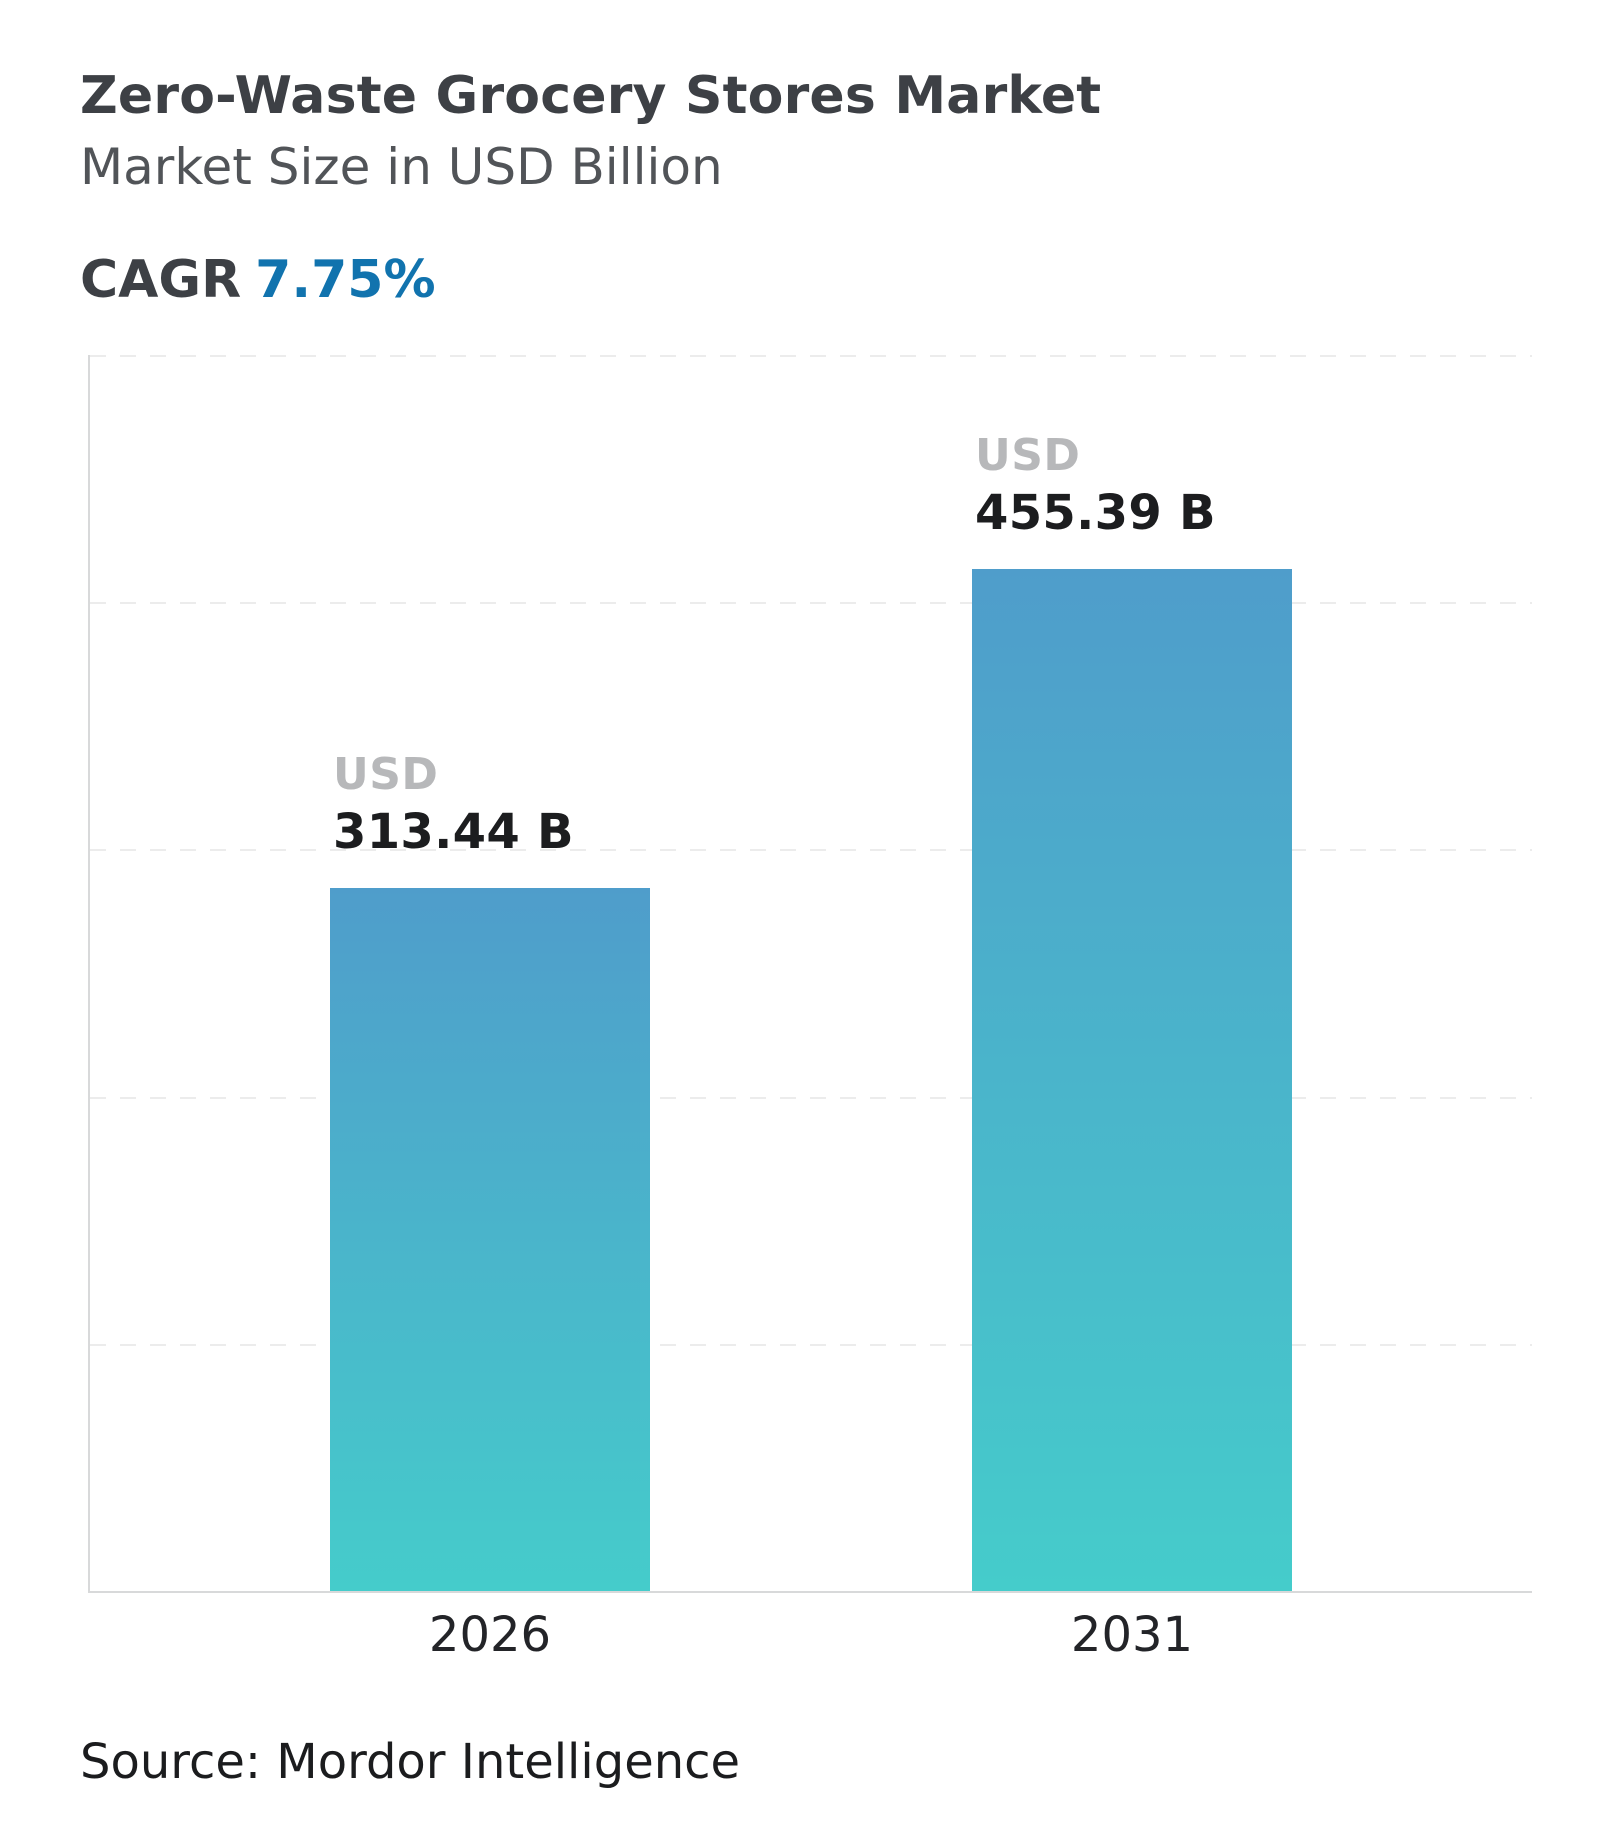 The height and width of the screenshot is (1826, 1620). I want to click on source-note: Source: Mordor Intelligence, so click(410, 1762).